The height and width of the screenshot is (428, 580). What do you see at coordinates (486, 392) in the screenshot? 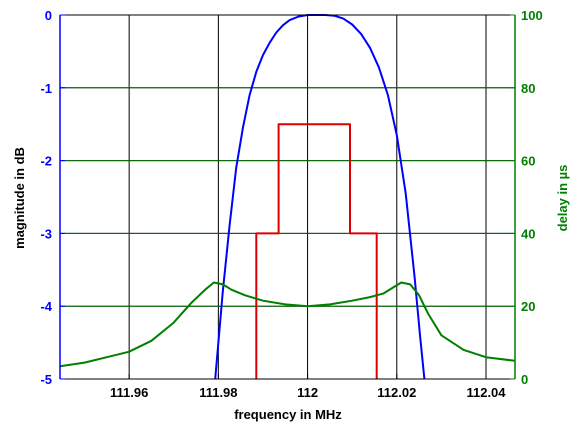
I see `x-tick-label: 112.04` at bounding box center [486, 392].